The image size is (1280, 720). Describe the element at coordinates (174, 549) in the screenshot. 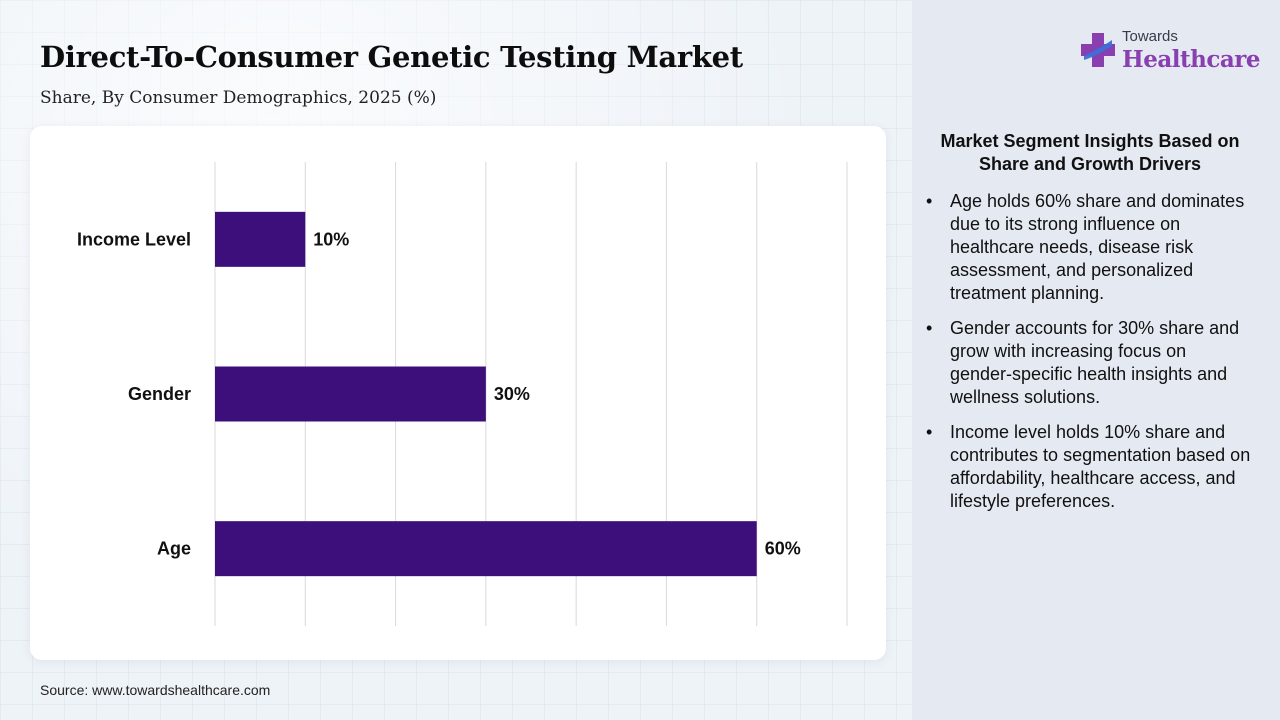

I see `category-label: Age` at that location.